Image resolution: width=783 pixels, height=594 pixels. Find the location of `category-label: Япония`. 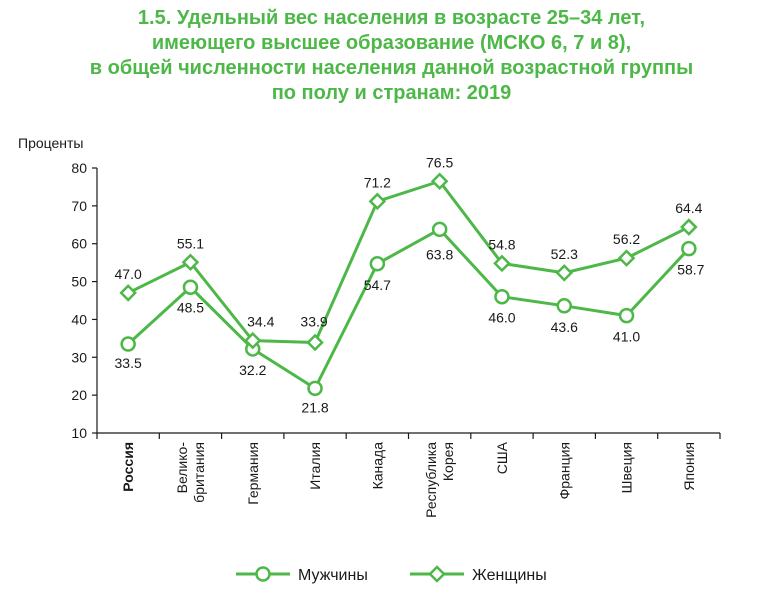

category-label: Япония is located at coordinates (689, 466).